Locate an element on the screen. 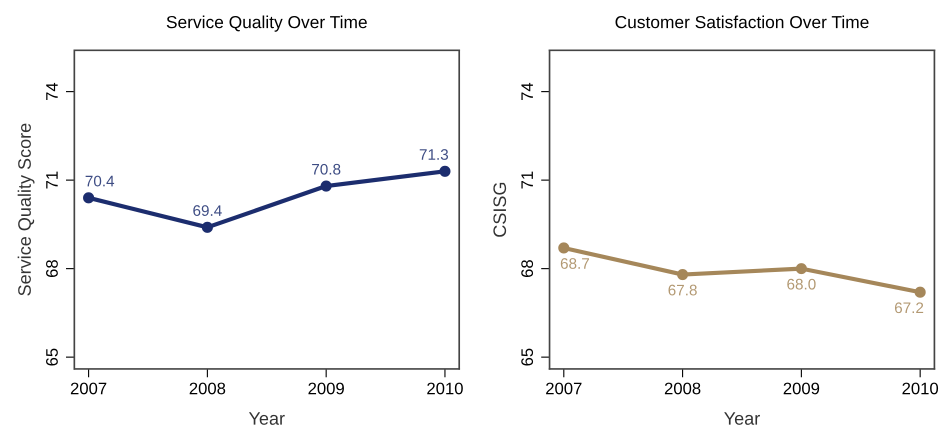  data-label: 67.2 is located at coordinates (909, 308).